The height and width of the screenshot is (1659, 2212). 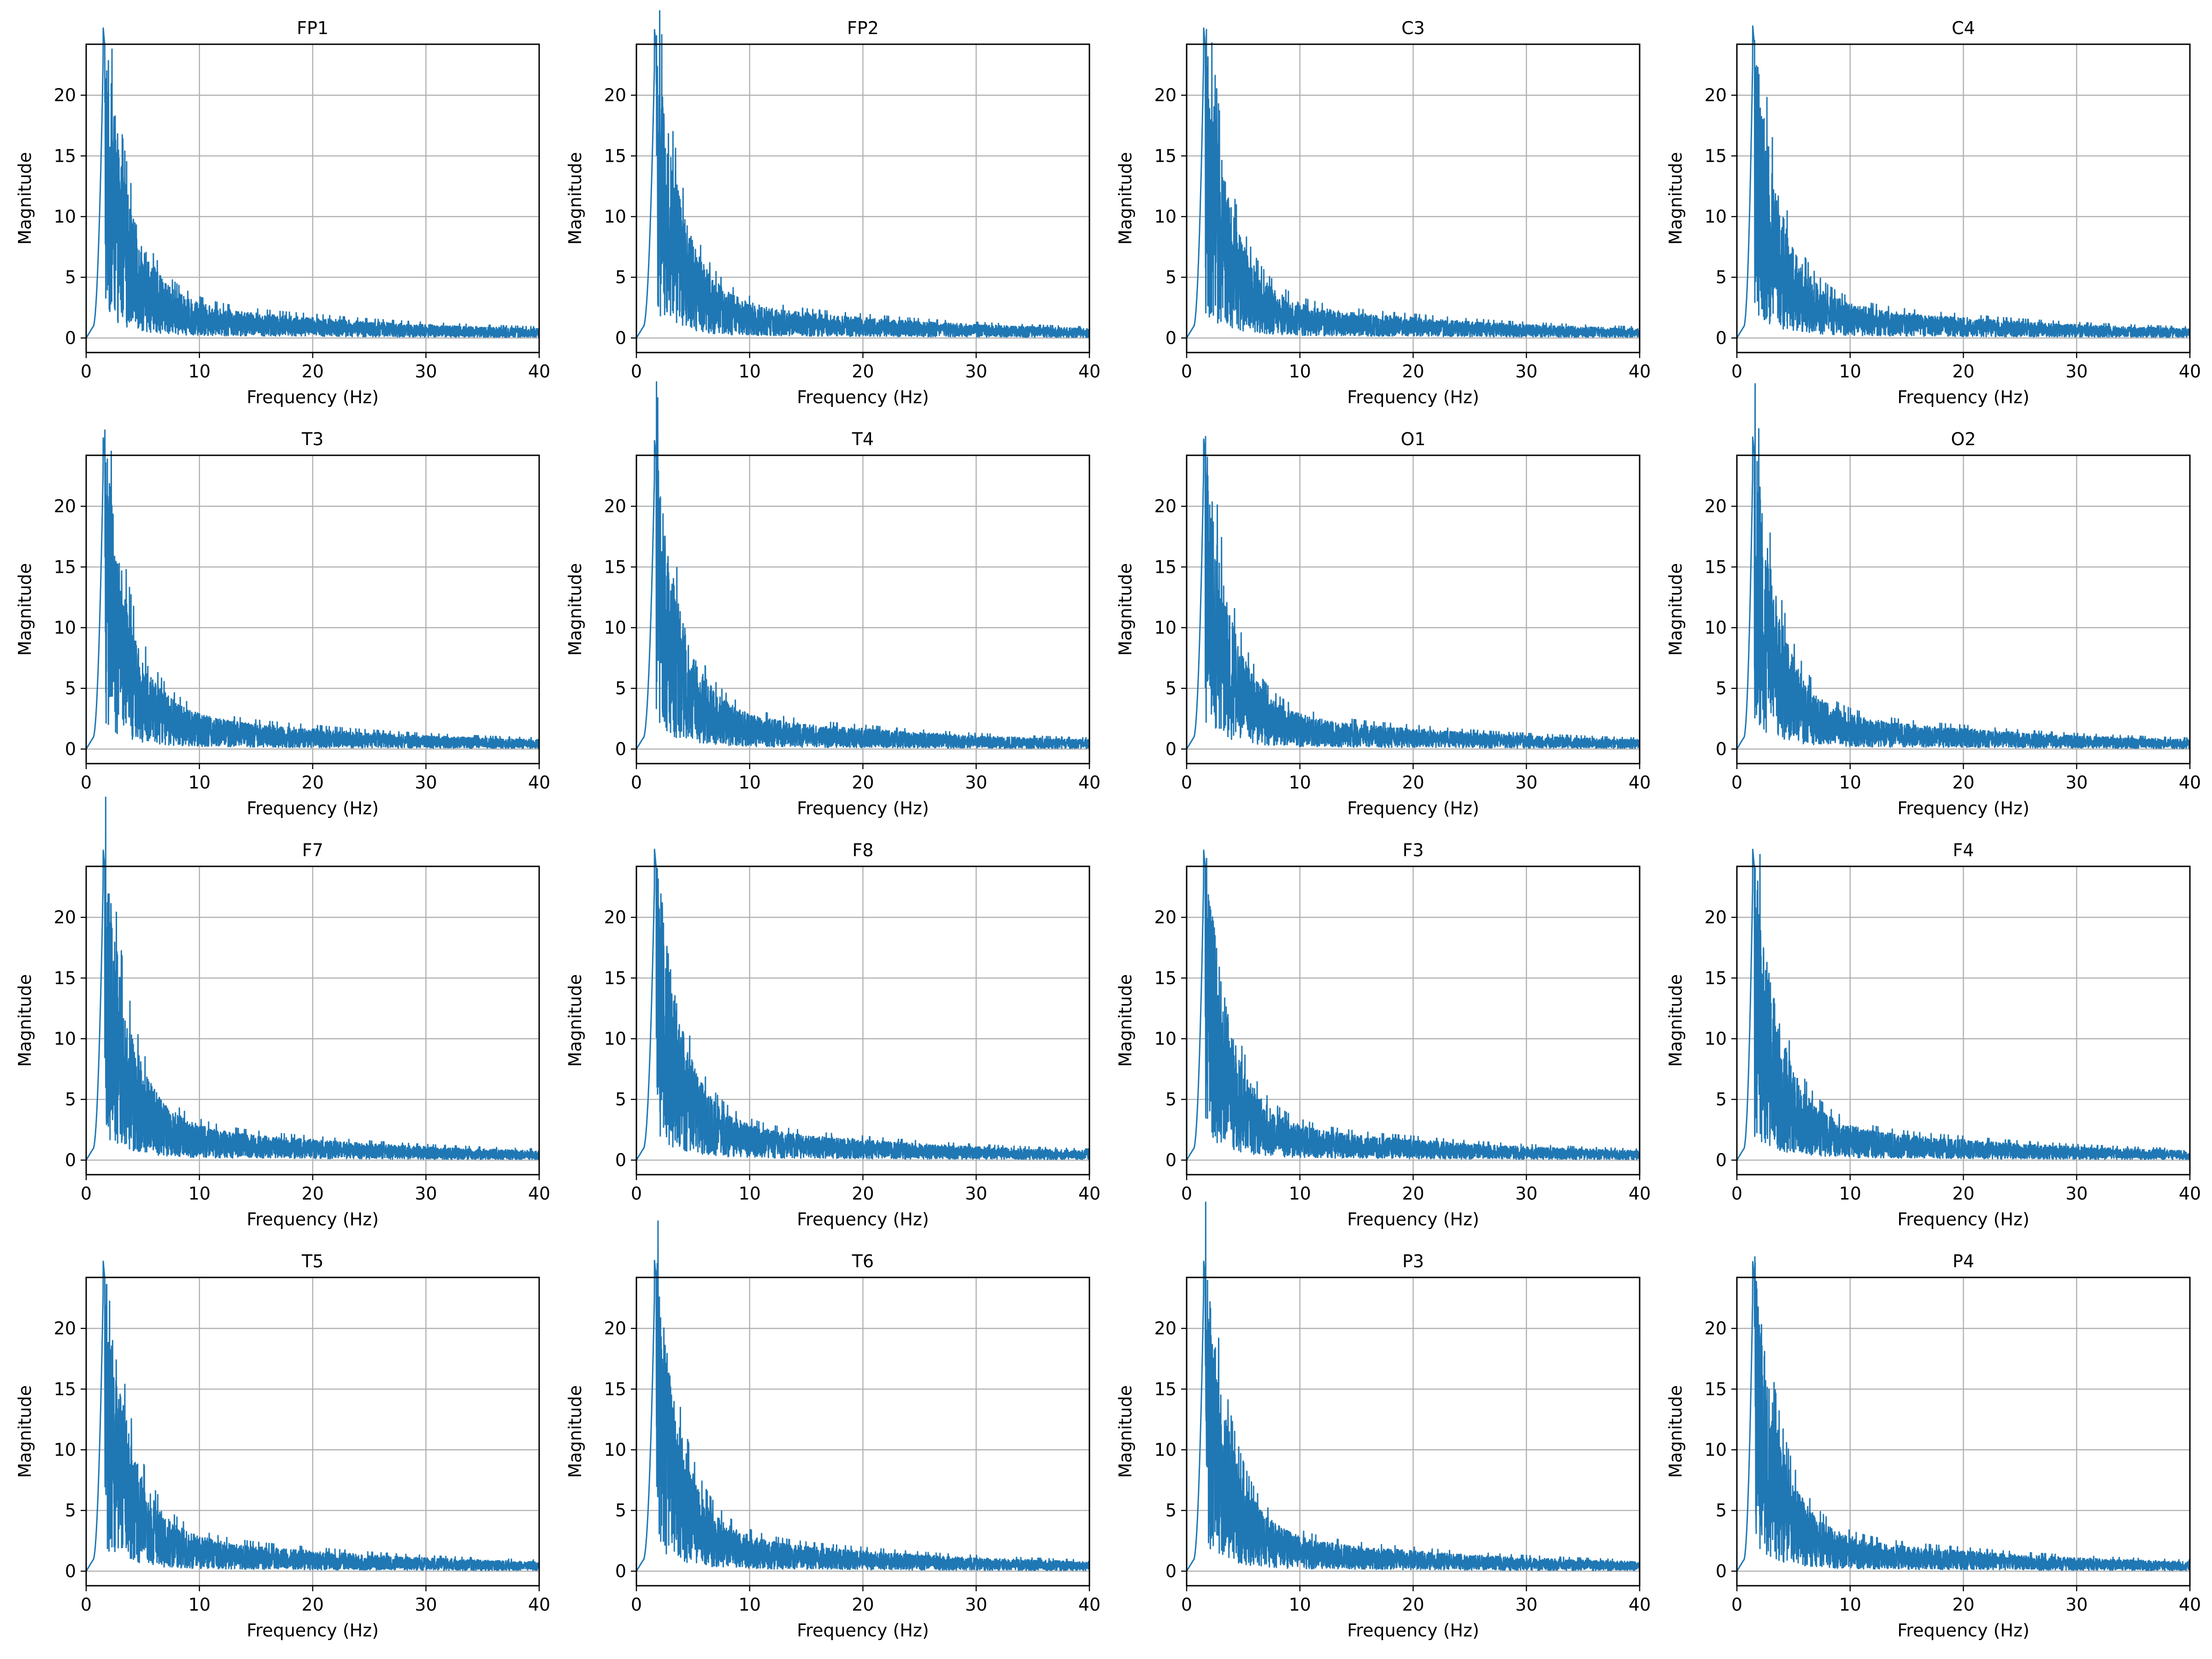 I want to click on subplot-title: P4, so click(x=1963, y=1261).